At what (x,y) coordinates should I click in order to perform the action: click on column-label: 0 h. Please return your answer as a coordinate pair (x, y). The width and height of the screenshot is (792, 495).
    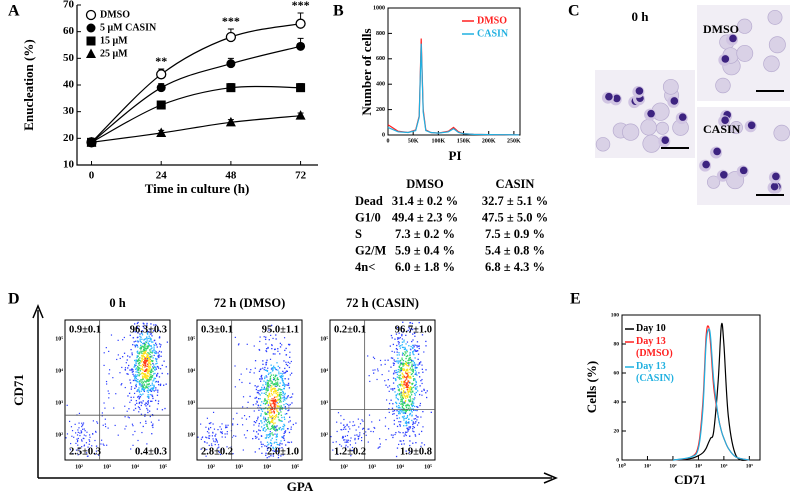
    Looking at the image, I should click on (641, 16).